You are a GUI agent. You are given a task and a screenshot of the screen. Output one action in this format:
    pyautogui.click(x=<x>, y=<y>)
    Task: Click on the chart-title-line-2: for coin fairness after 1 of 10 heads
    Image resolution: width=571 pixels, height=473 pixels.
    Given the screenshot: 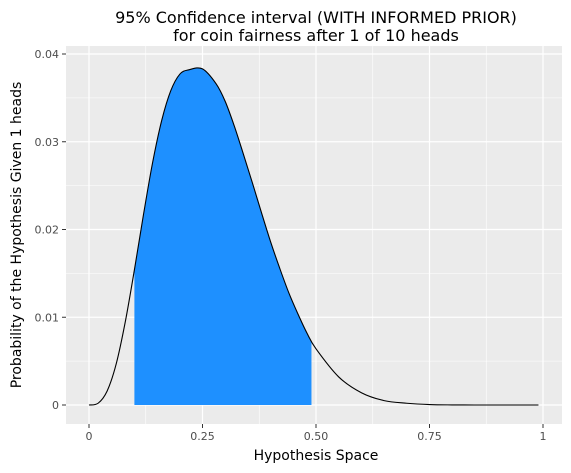 What is the action you would take?
    pyautogui.click(x=316, y=35)
    